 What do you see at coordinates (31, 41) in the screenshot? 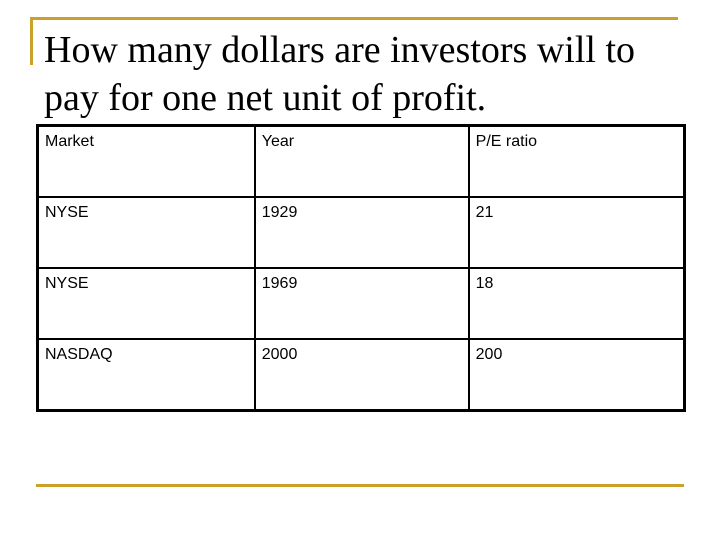
I see `accent-rule-left` at bounding box center [31, 41].